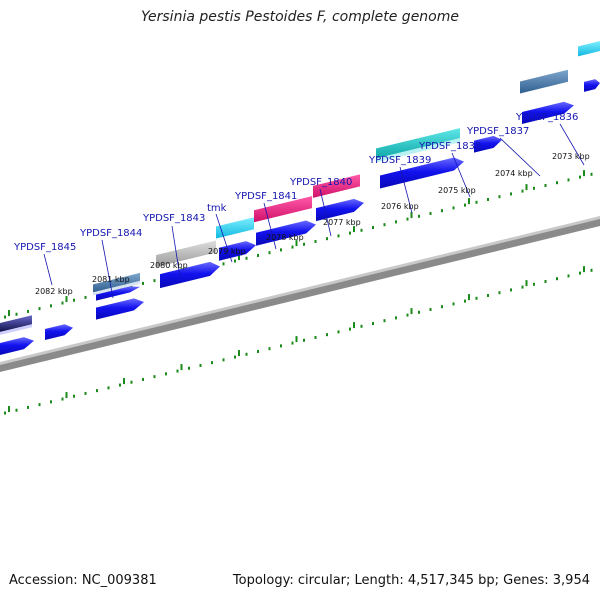 The height and width of the screenshot is (600, 600). Describe the element at coordinates (546, 117) in the screenshot. I see `gene-label-ypdsf-1836: YPDSF_1836` at that location.